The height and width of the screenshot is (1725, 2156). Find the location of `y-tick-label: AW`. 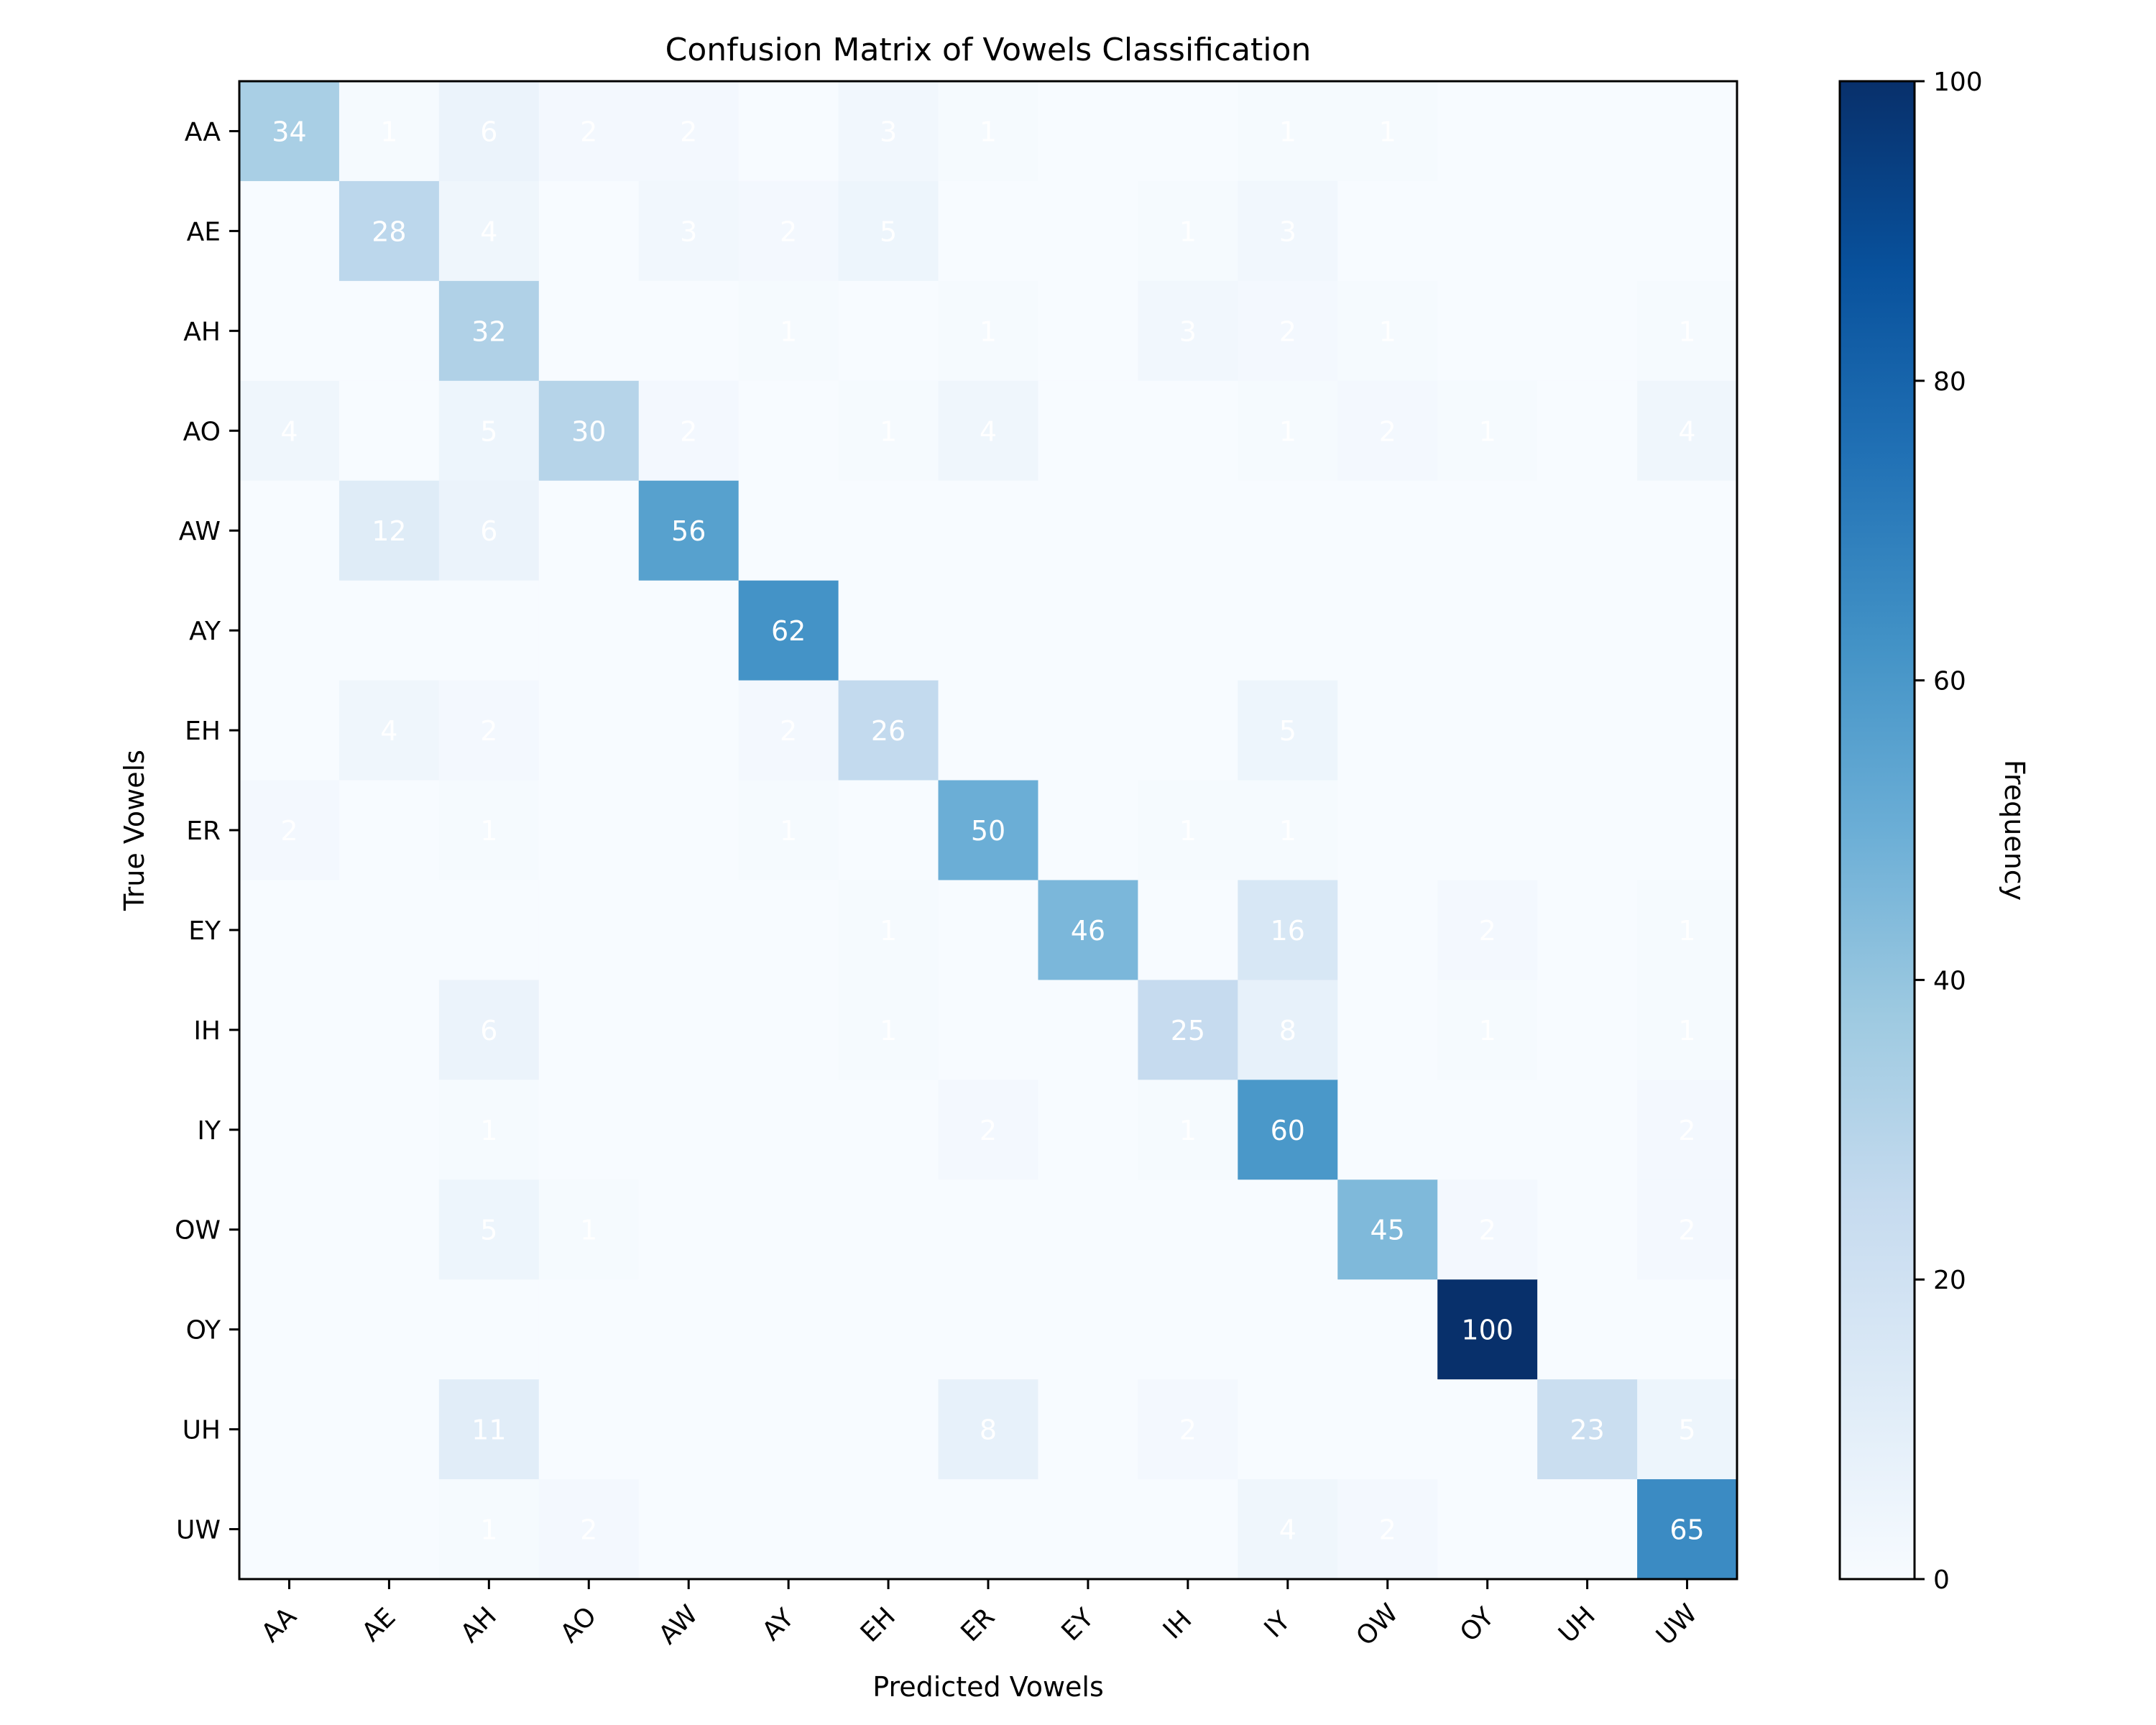

y-tick-label: AW is located at coordinates (200, 531).